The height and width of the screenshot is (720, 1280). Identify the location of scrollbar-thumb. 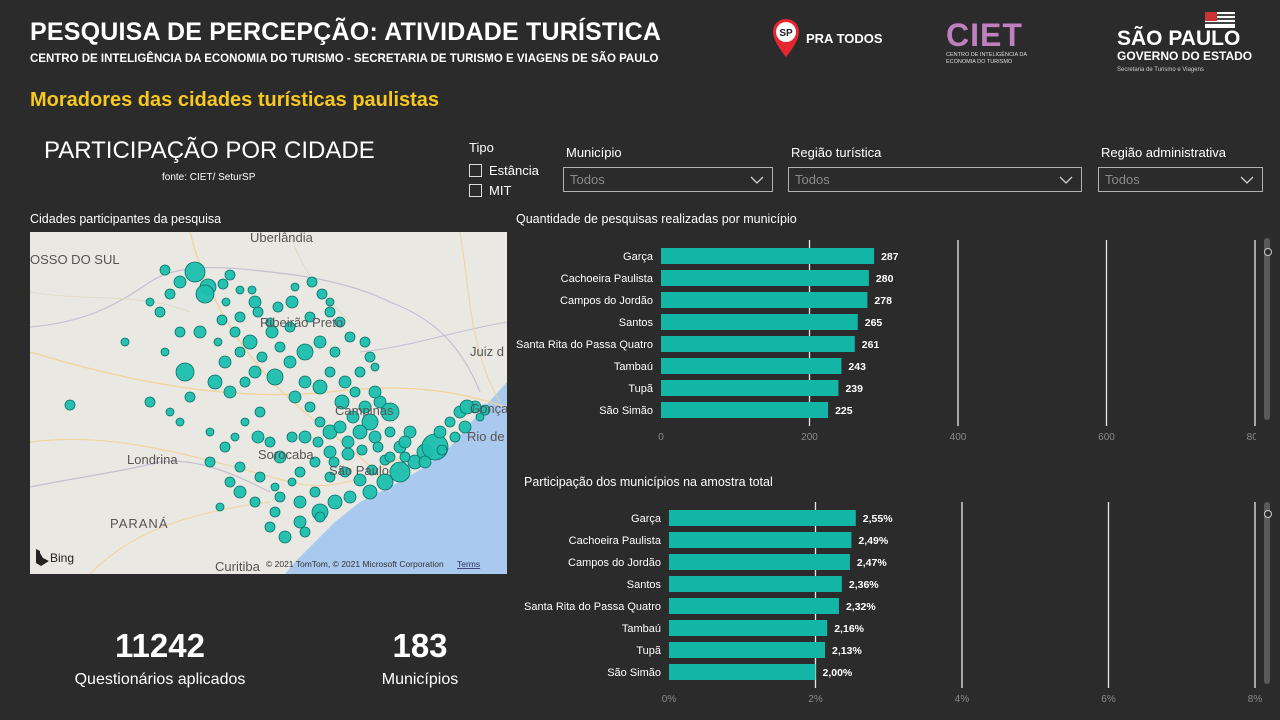
(1268, 514).